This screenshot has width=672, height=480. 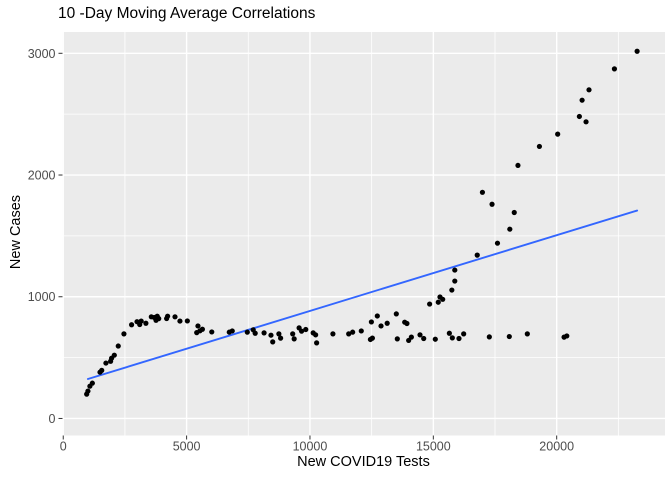 What do you see at coordinates (187, 447) in the screenshot?
I see `x-tick-label: 5000` at bounding box center [187, 447].